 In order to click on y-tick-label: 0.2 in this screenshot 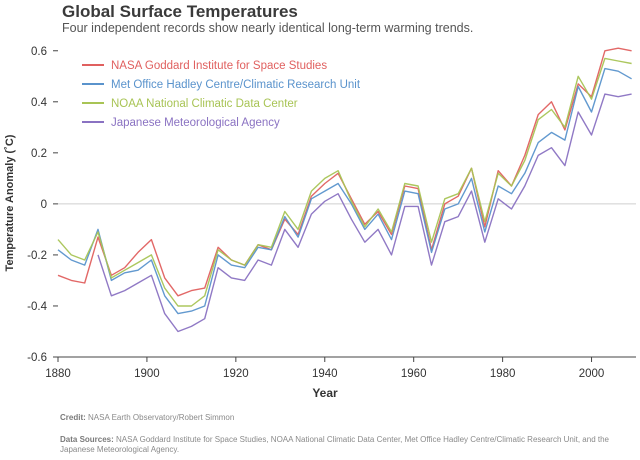, I will do `click(39, 154)`.